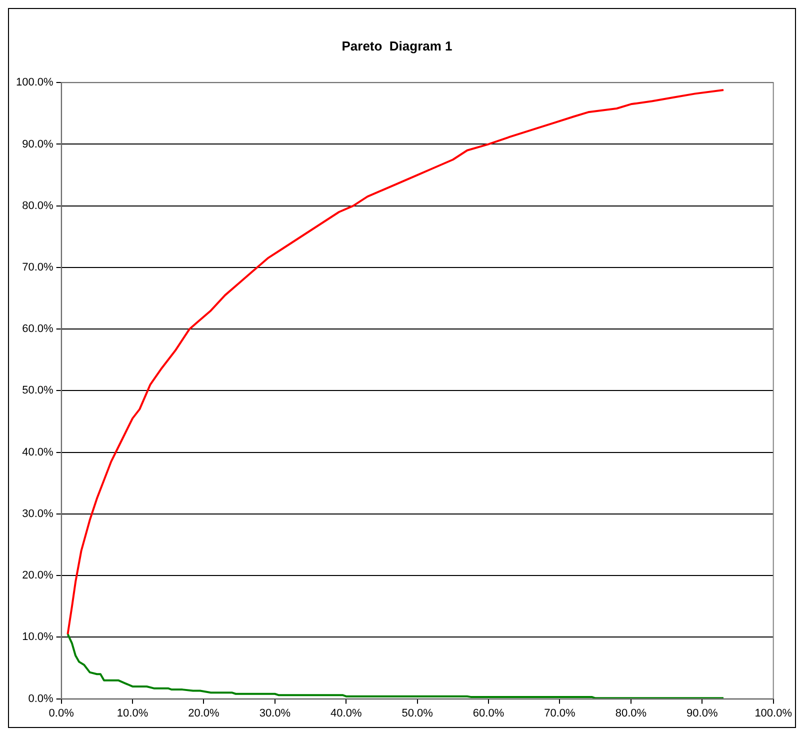  I want to click on y-tick-label: 40.0%, so click(38, 452).